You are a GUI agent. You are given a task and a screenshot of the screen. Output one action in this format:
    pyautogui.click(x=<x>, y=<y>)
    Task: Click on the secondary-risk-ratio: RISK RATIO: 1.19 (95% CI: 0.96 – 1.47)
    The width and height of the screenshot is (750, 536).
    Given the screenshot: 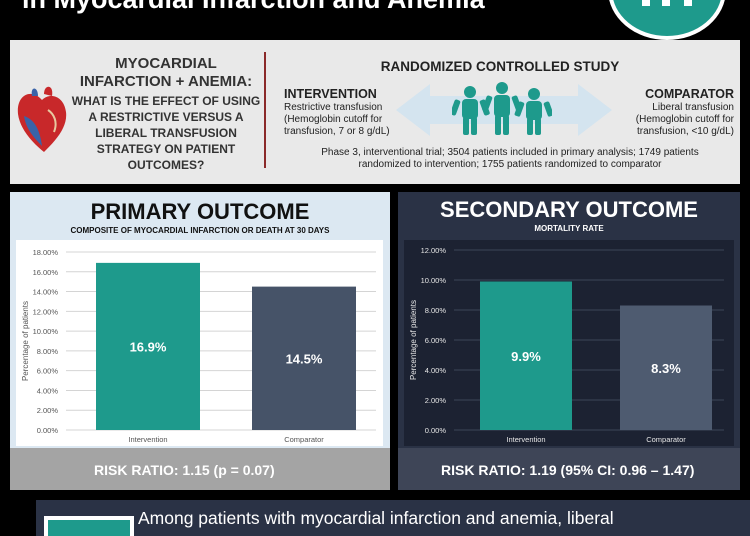 What is the action you would take?
    pyautogui.click(x=568, y=470)
    